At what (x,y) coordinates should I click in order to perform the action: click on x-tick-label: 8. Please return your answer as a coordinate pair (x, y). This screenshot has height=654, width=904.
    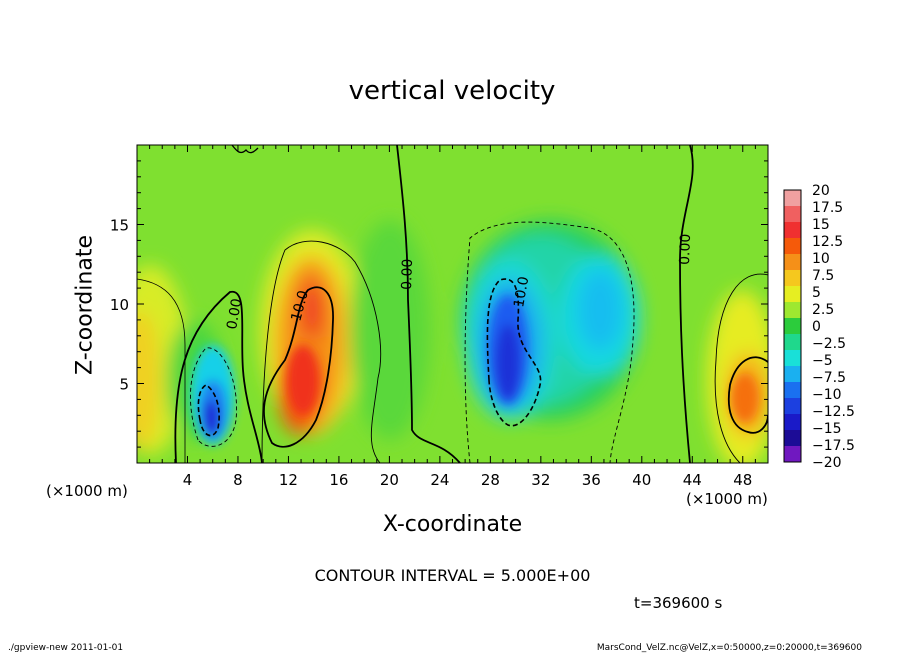
    Looking at the image, I should click on (238, 480).